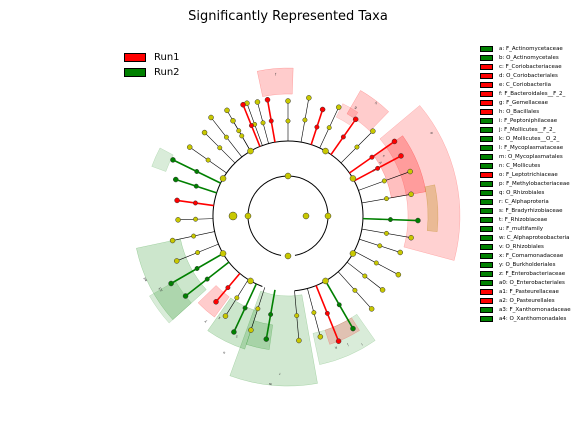 The height and width of the screenshot is (432, 576). Describe the element at coordinates (525, 138) in the screenshot. I see `clade-legend-item: k: O_Mollicutes__O_2_` at that location.